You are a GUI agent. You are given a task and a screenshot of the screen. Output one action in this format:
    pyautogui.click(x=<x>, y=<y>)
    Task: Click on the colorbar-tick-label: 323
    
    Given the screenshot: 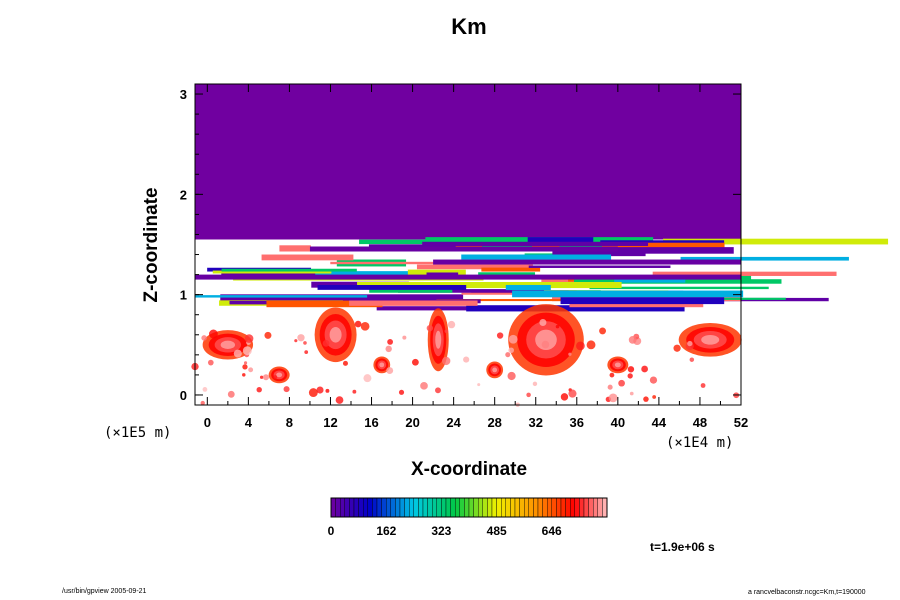 What is the action you would take?
    pyautogui.click(x=441, y=531)
    